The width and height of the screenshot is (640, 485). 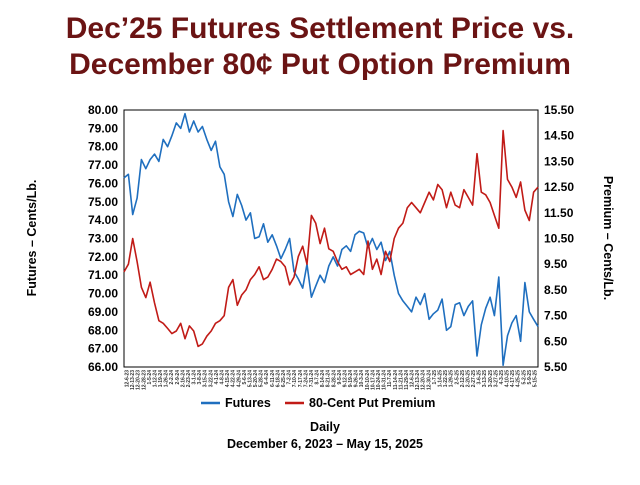 What do you see at coordinates (468, 378) in the screenshot?
I see `x-tick-label: 2-20-25` at bounding box center [468, 378].